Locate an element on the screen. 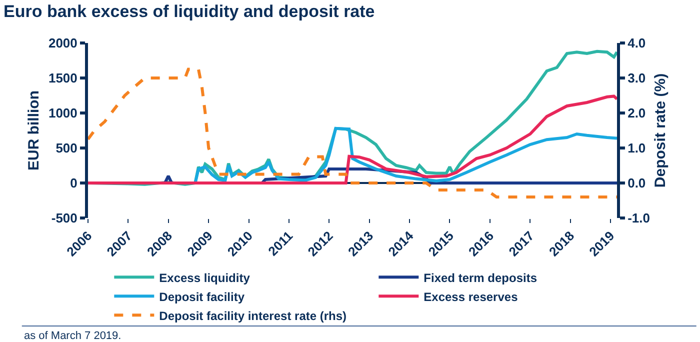 This screenshot has width=700, height=342. y2-axis-title: Deposit rate (%) is located at coordinates (661, 130).